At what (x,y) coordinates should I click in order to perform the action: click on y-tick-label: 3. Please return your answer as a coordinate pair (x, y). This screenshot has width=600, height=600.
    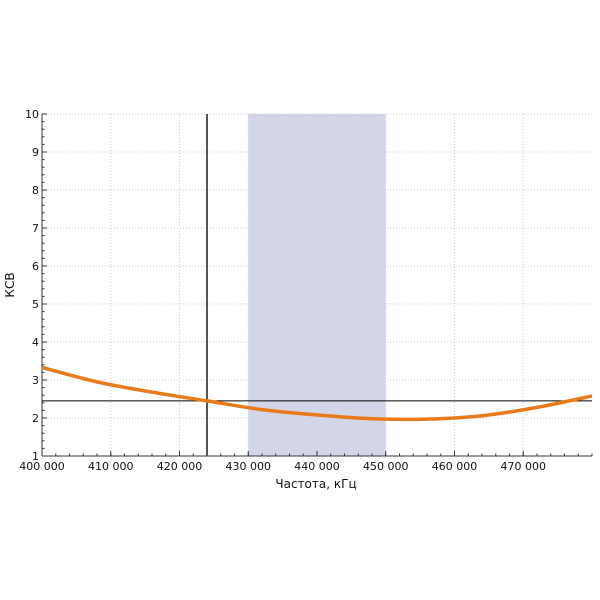
    Looking at the image, I should click on (35, 380).